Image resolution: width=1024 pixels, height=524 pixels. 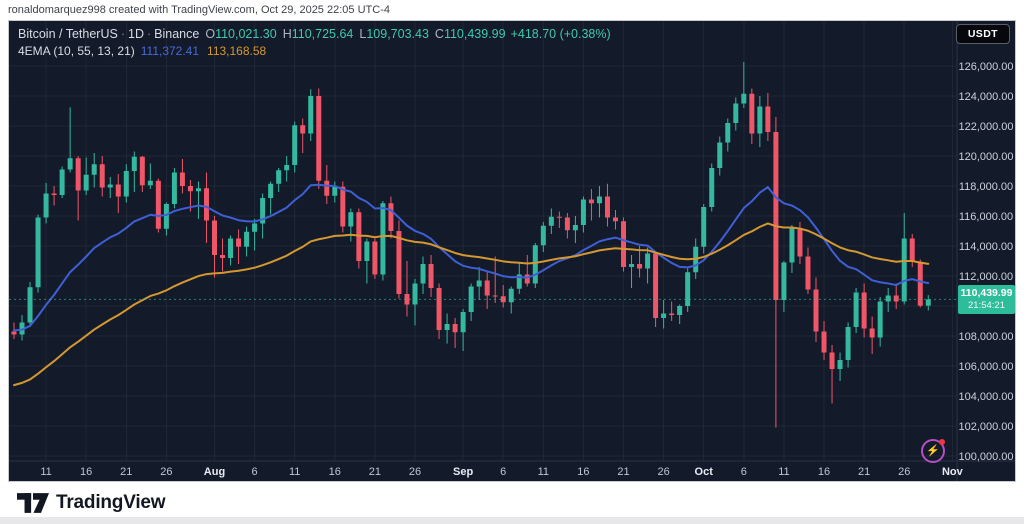 I want to click on svg-text: 100,000.00, so click(x=985, y=457).